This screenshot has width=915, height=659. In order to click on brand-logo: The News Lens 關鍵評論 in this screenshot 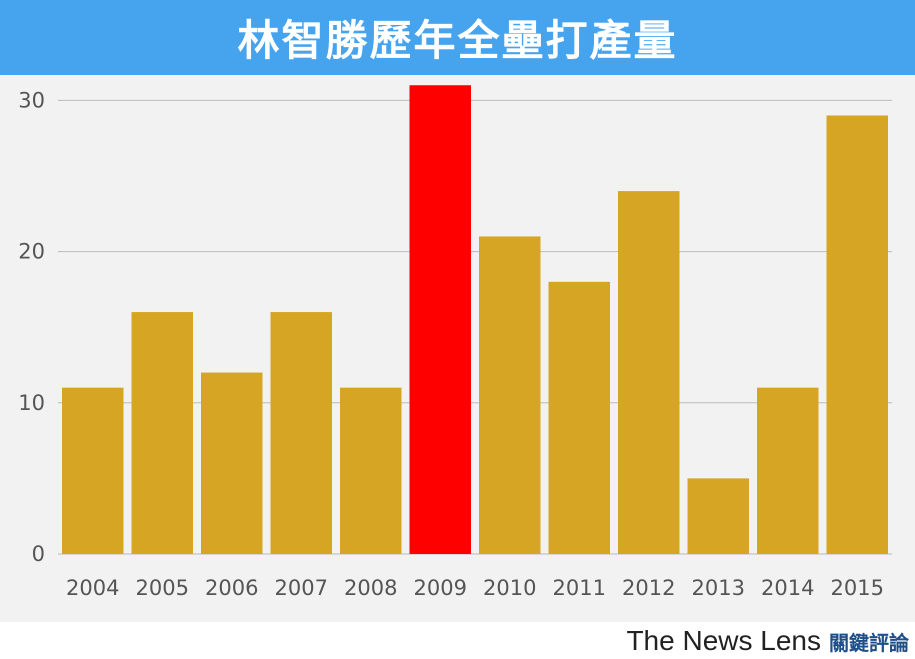, I will do `click(767, 641)`.